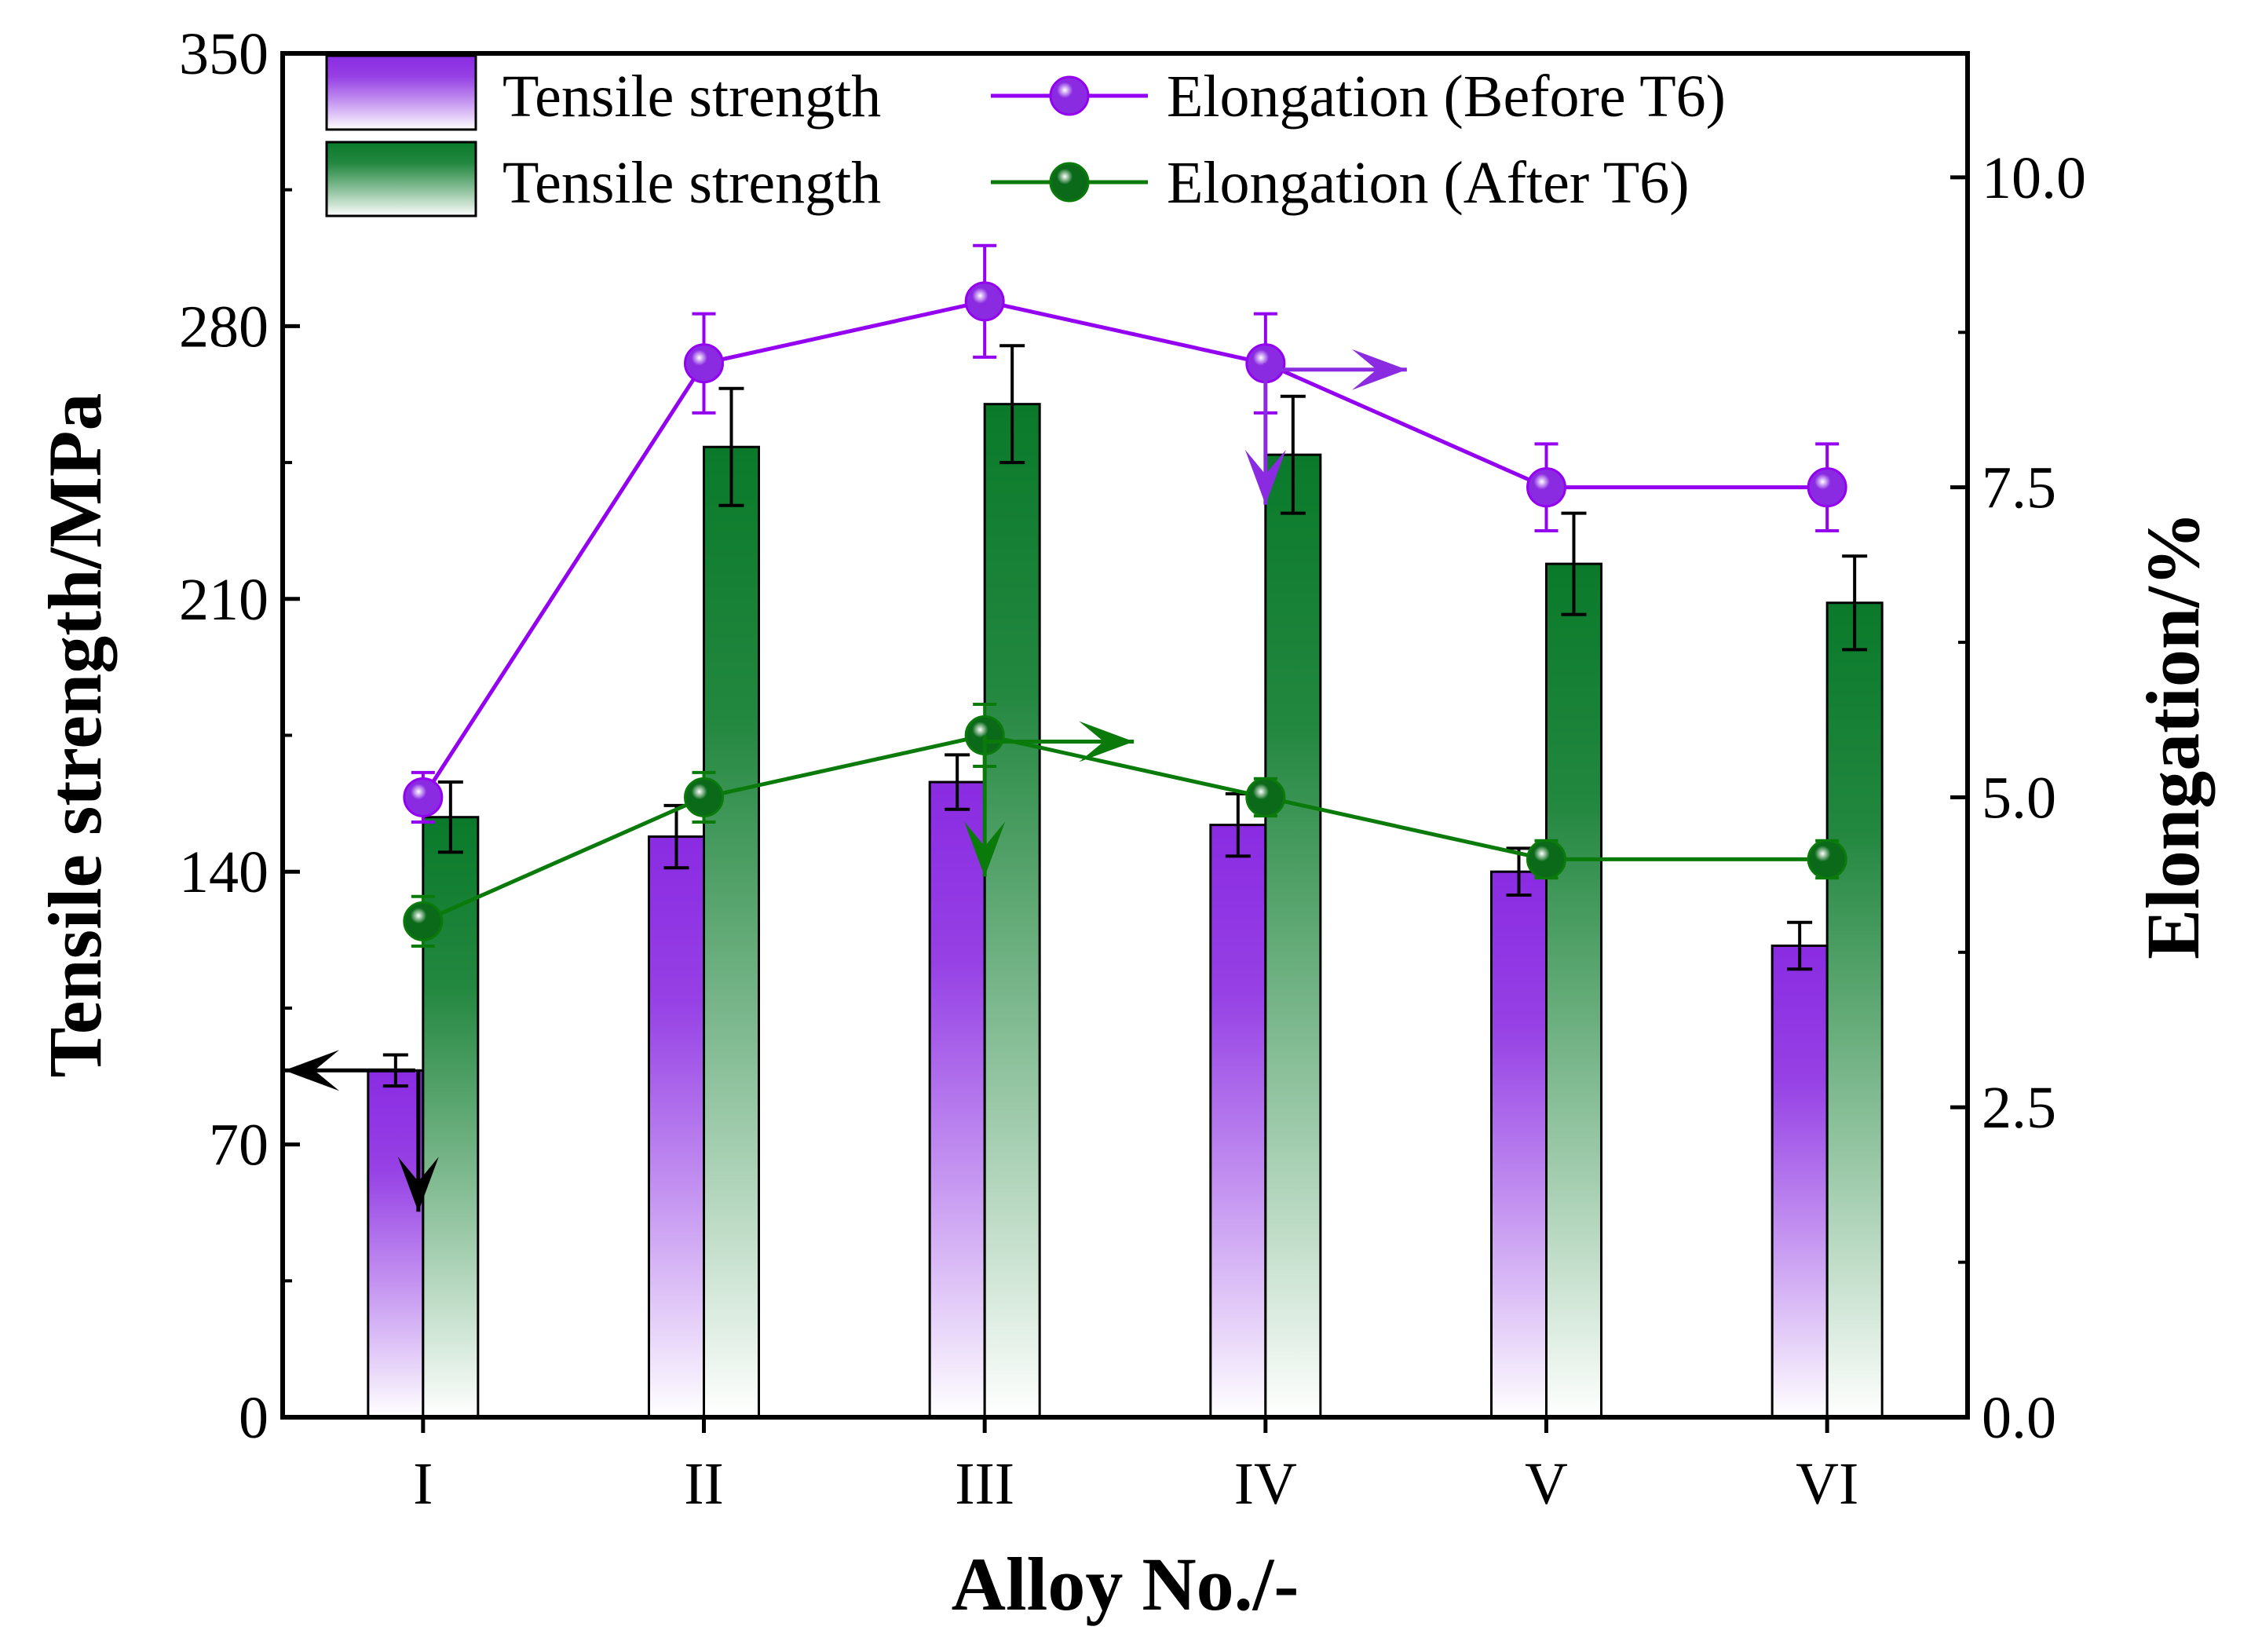 The height and width of the screenshot is (1652, 2251). I want to click on left-tick-label: 140, so click(224, 872).